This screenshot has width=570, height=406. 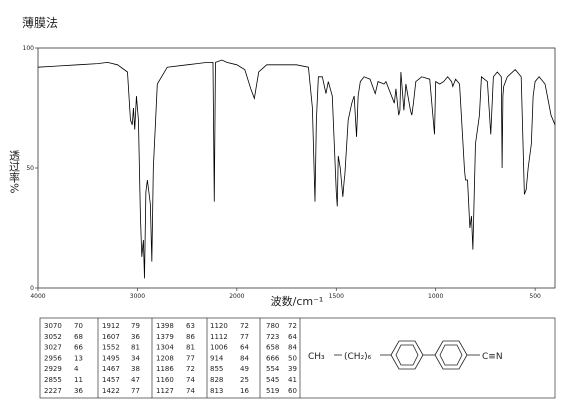 What do you see at coordinates (53, 348) in the screenshot?
I see `peak-wavenumber: 3027` at bounding box center [53, 348].